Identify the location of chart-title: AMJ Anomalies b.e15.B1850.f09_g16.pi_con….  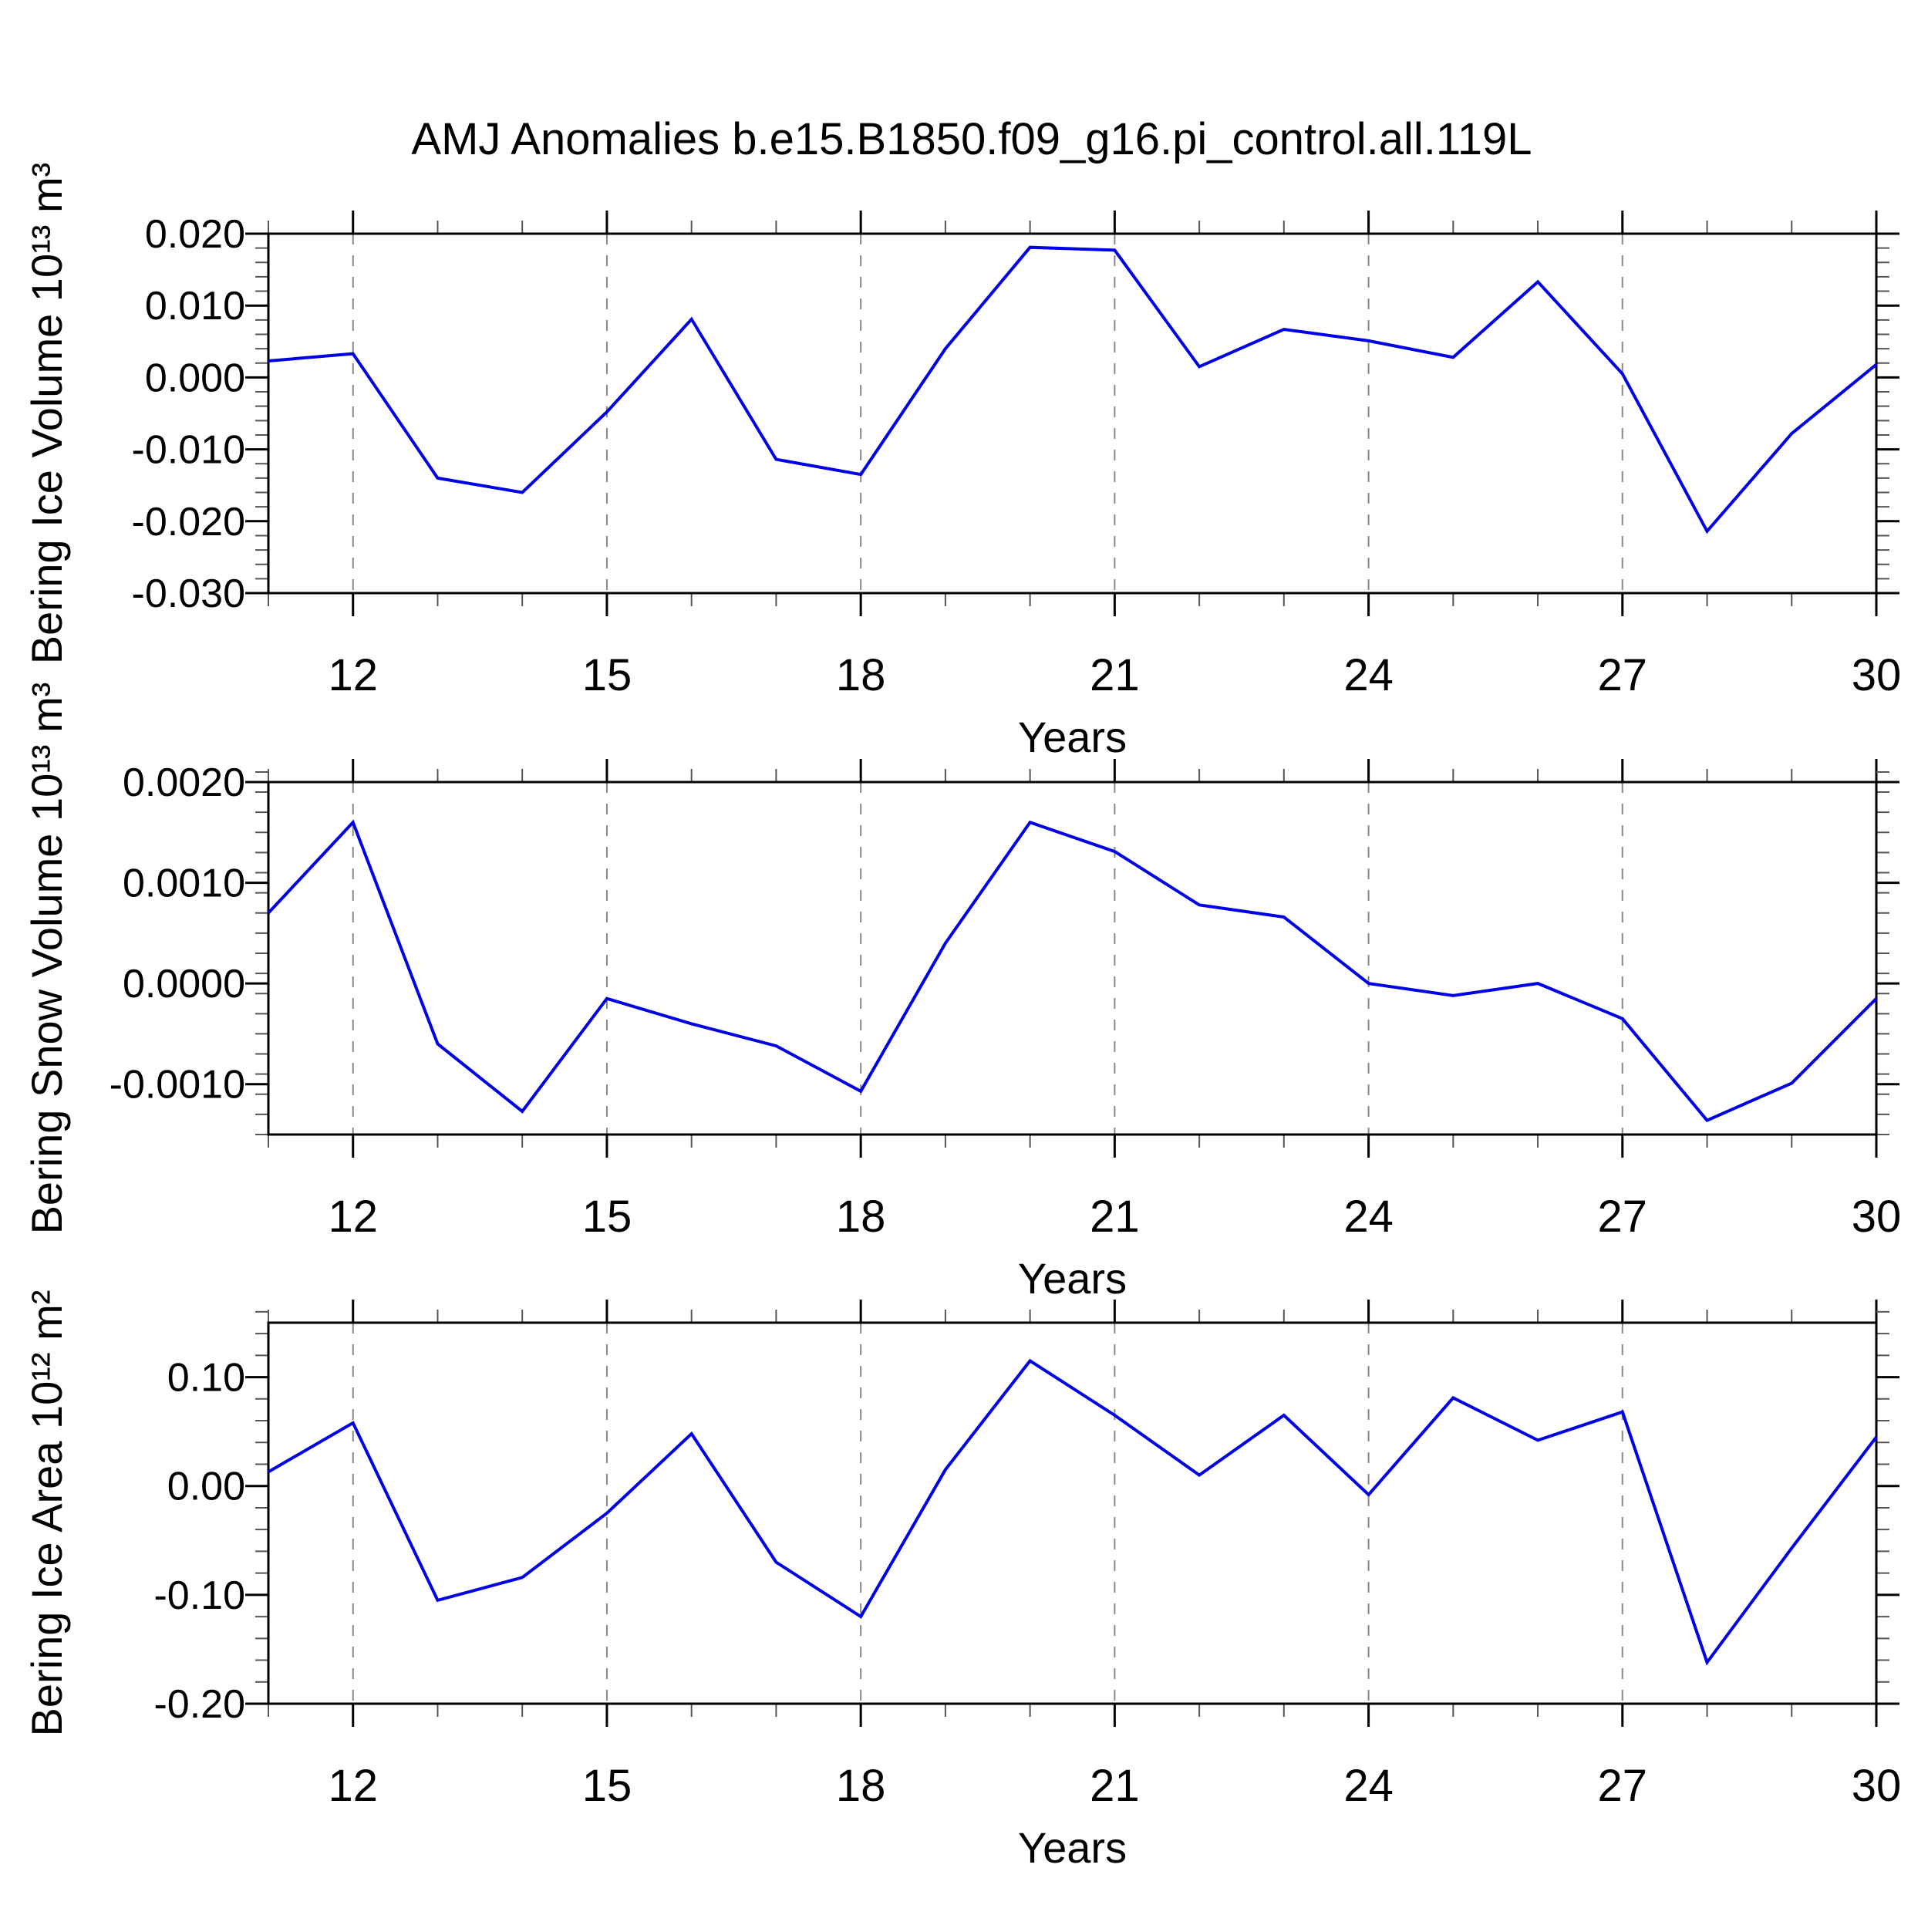
(972, 139).